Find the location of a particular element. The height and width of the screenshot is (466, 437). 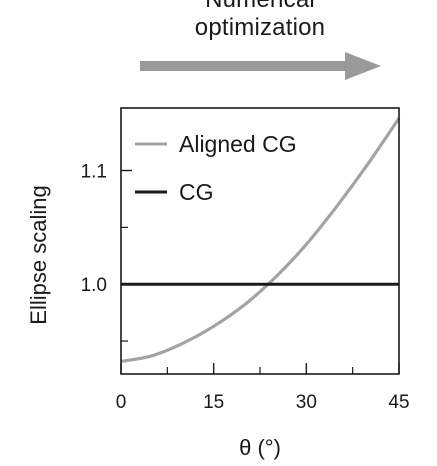

legend-label: CG is located at coordinates (196, 192).